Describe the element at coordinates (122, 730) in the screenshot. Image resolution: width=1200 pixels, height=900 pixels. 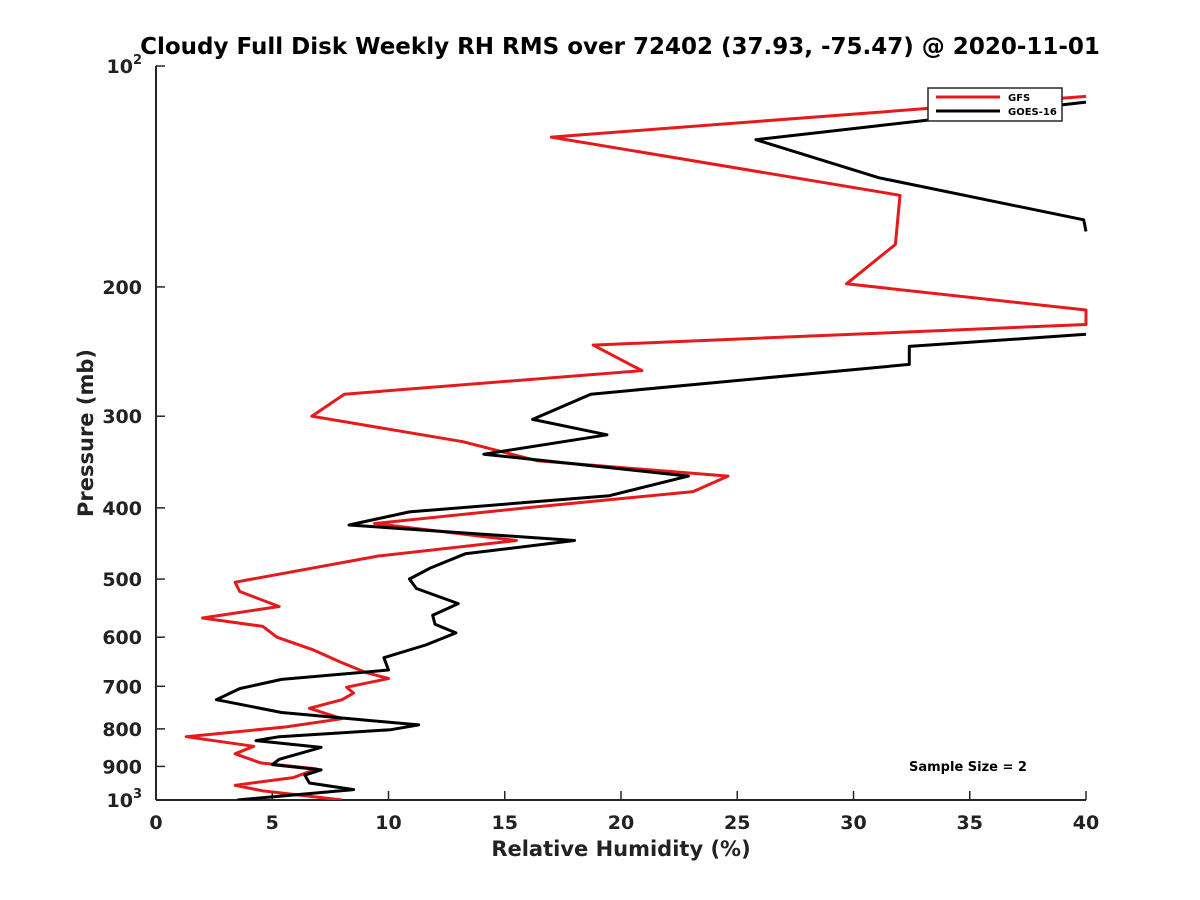
I see `y-tick-label-7: 800` at that location.